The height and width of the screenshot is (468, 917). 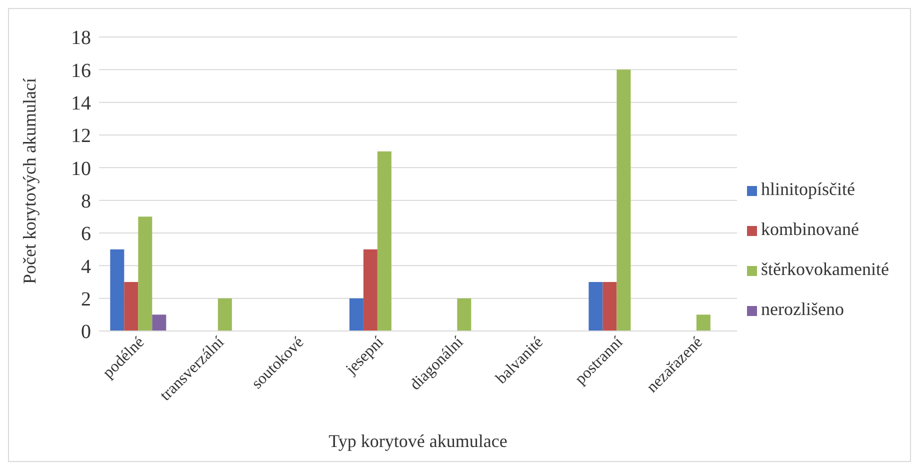 I want to click on y-tick-label: 4, so click(x=86, y=267).